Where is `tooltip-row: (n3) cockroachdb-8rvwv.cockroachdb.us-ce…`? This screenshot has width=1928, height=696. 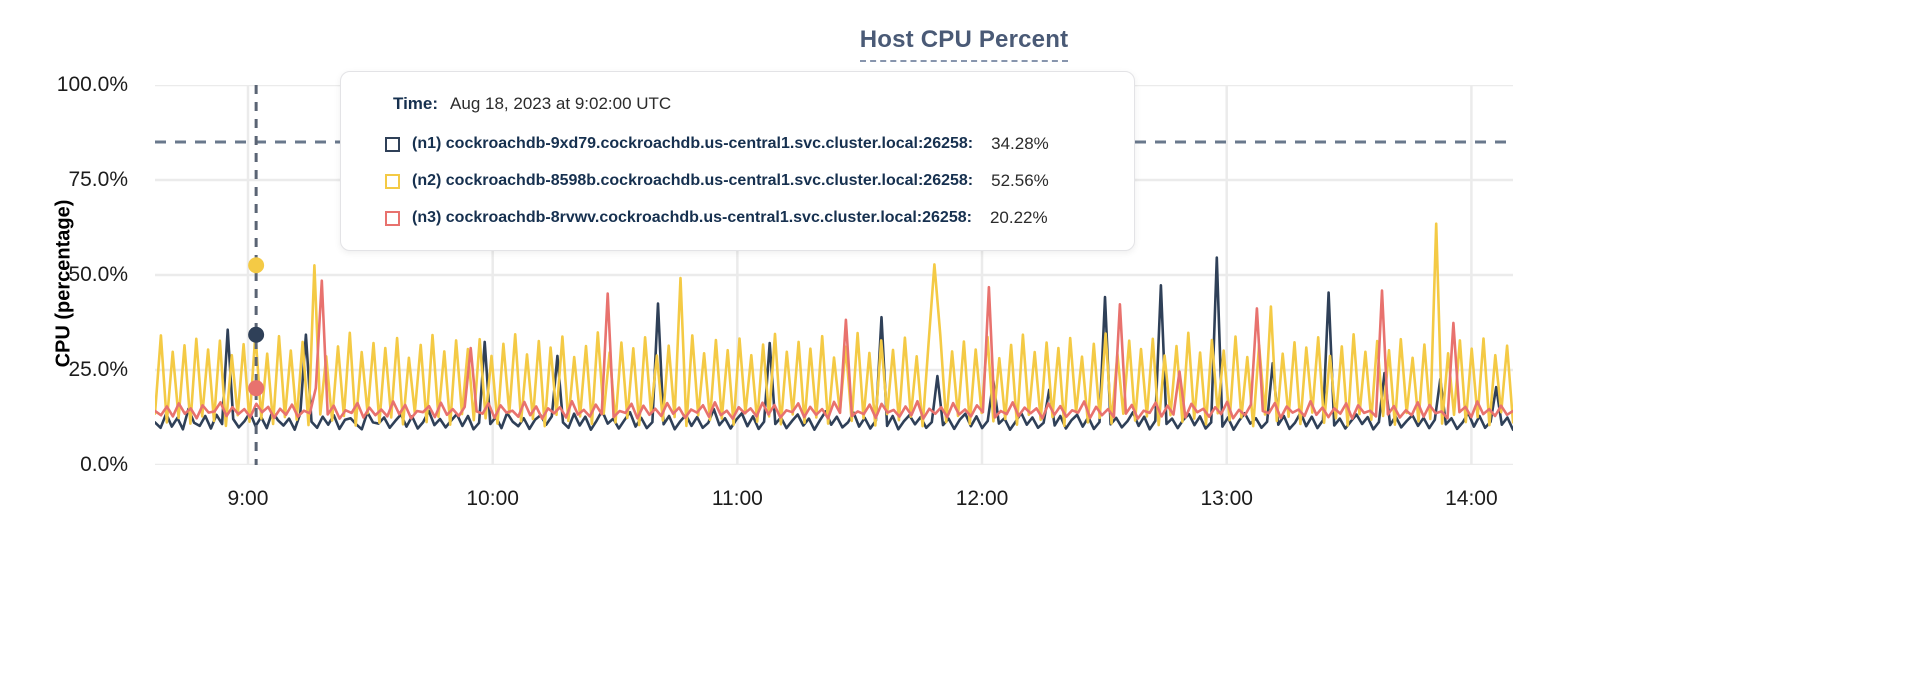 tooltip-row: (n3) cockroachdb-8rvwv.cockroachdb.us-ce… is located at coordinates (746, 218).